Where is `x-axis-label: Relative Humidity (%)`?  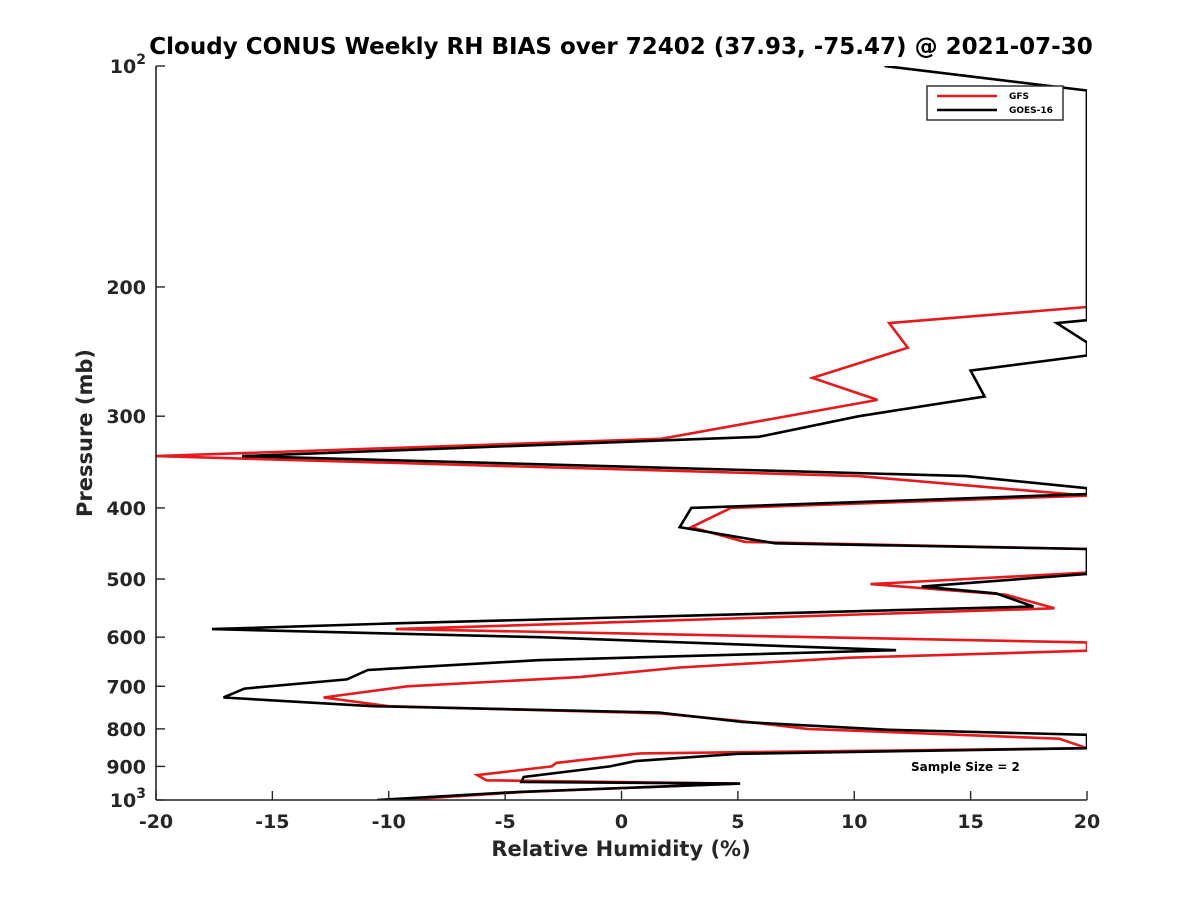 x-axis-label: Relative Humidity (%) is located at coordinates (620, 849).